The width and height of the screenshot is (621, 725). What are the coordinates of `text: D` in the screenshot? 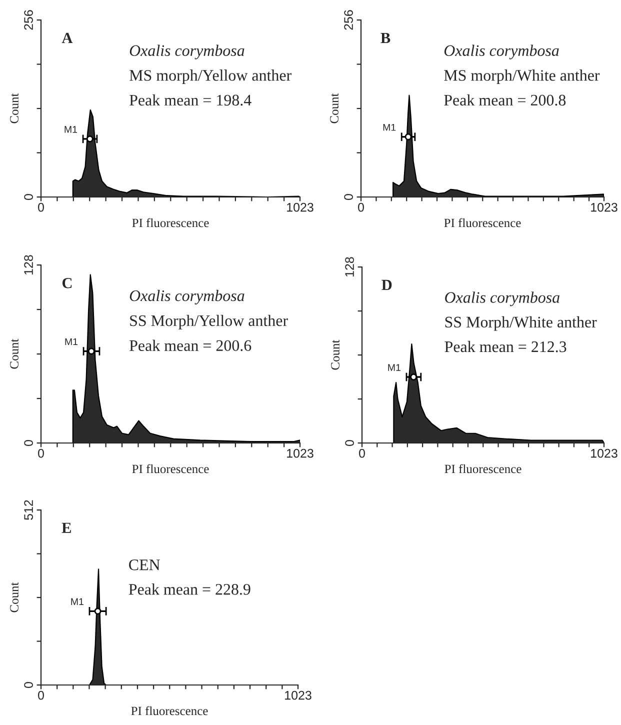 It's located at (387, 285).